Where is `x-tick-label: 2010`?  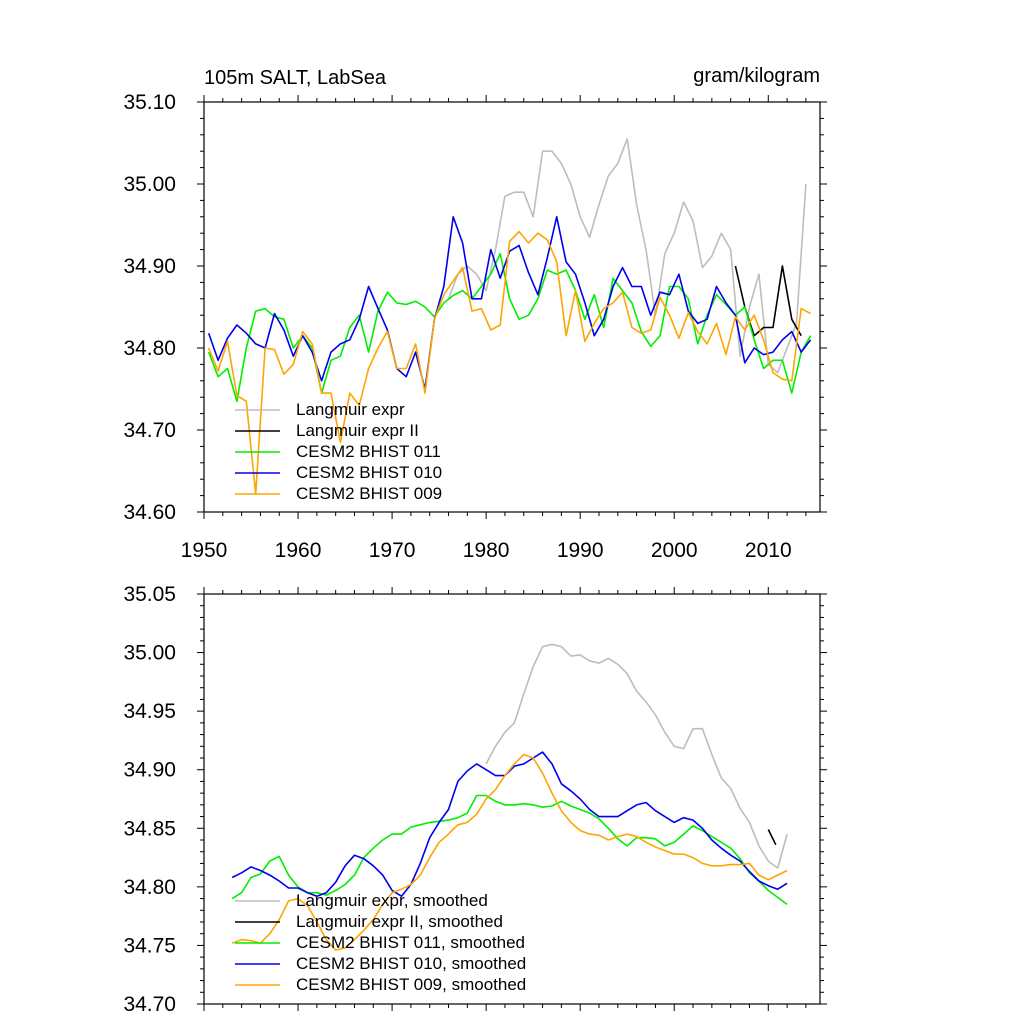
x-tick-label: 2010 is located at coordinates (768, 550).